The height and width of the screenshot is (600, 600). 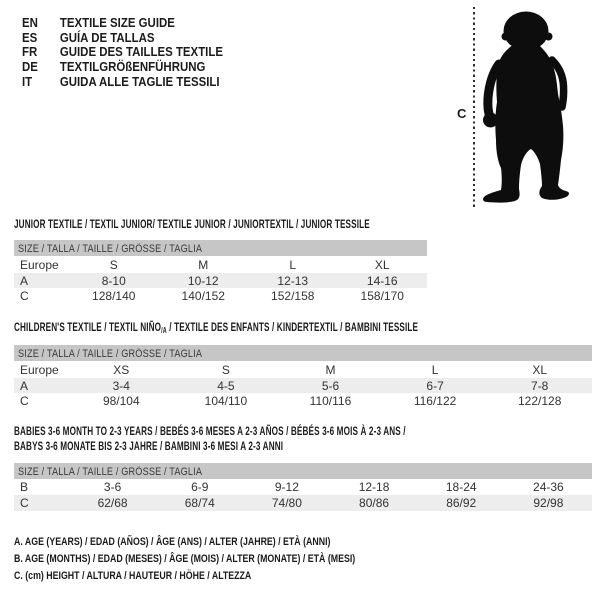 I want to click on table-cell: 122/128, so click(x=539, y=401).